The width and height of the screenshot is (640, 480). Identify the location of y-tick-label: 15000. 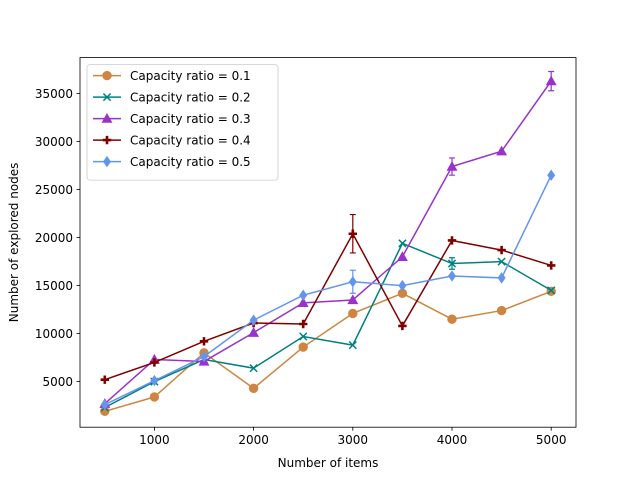
(54, 286).